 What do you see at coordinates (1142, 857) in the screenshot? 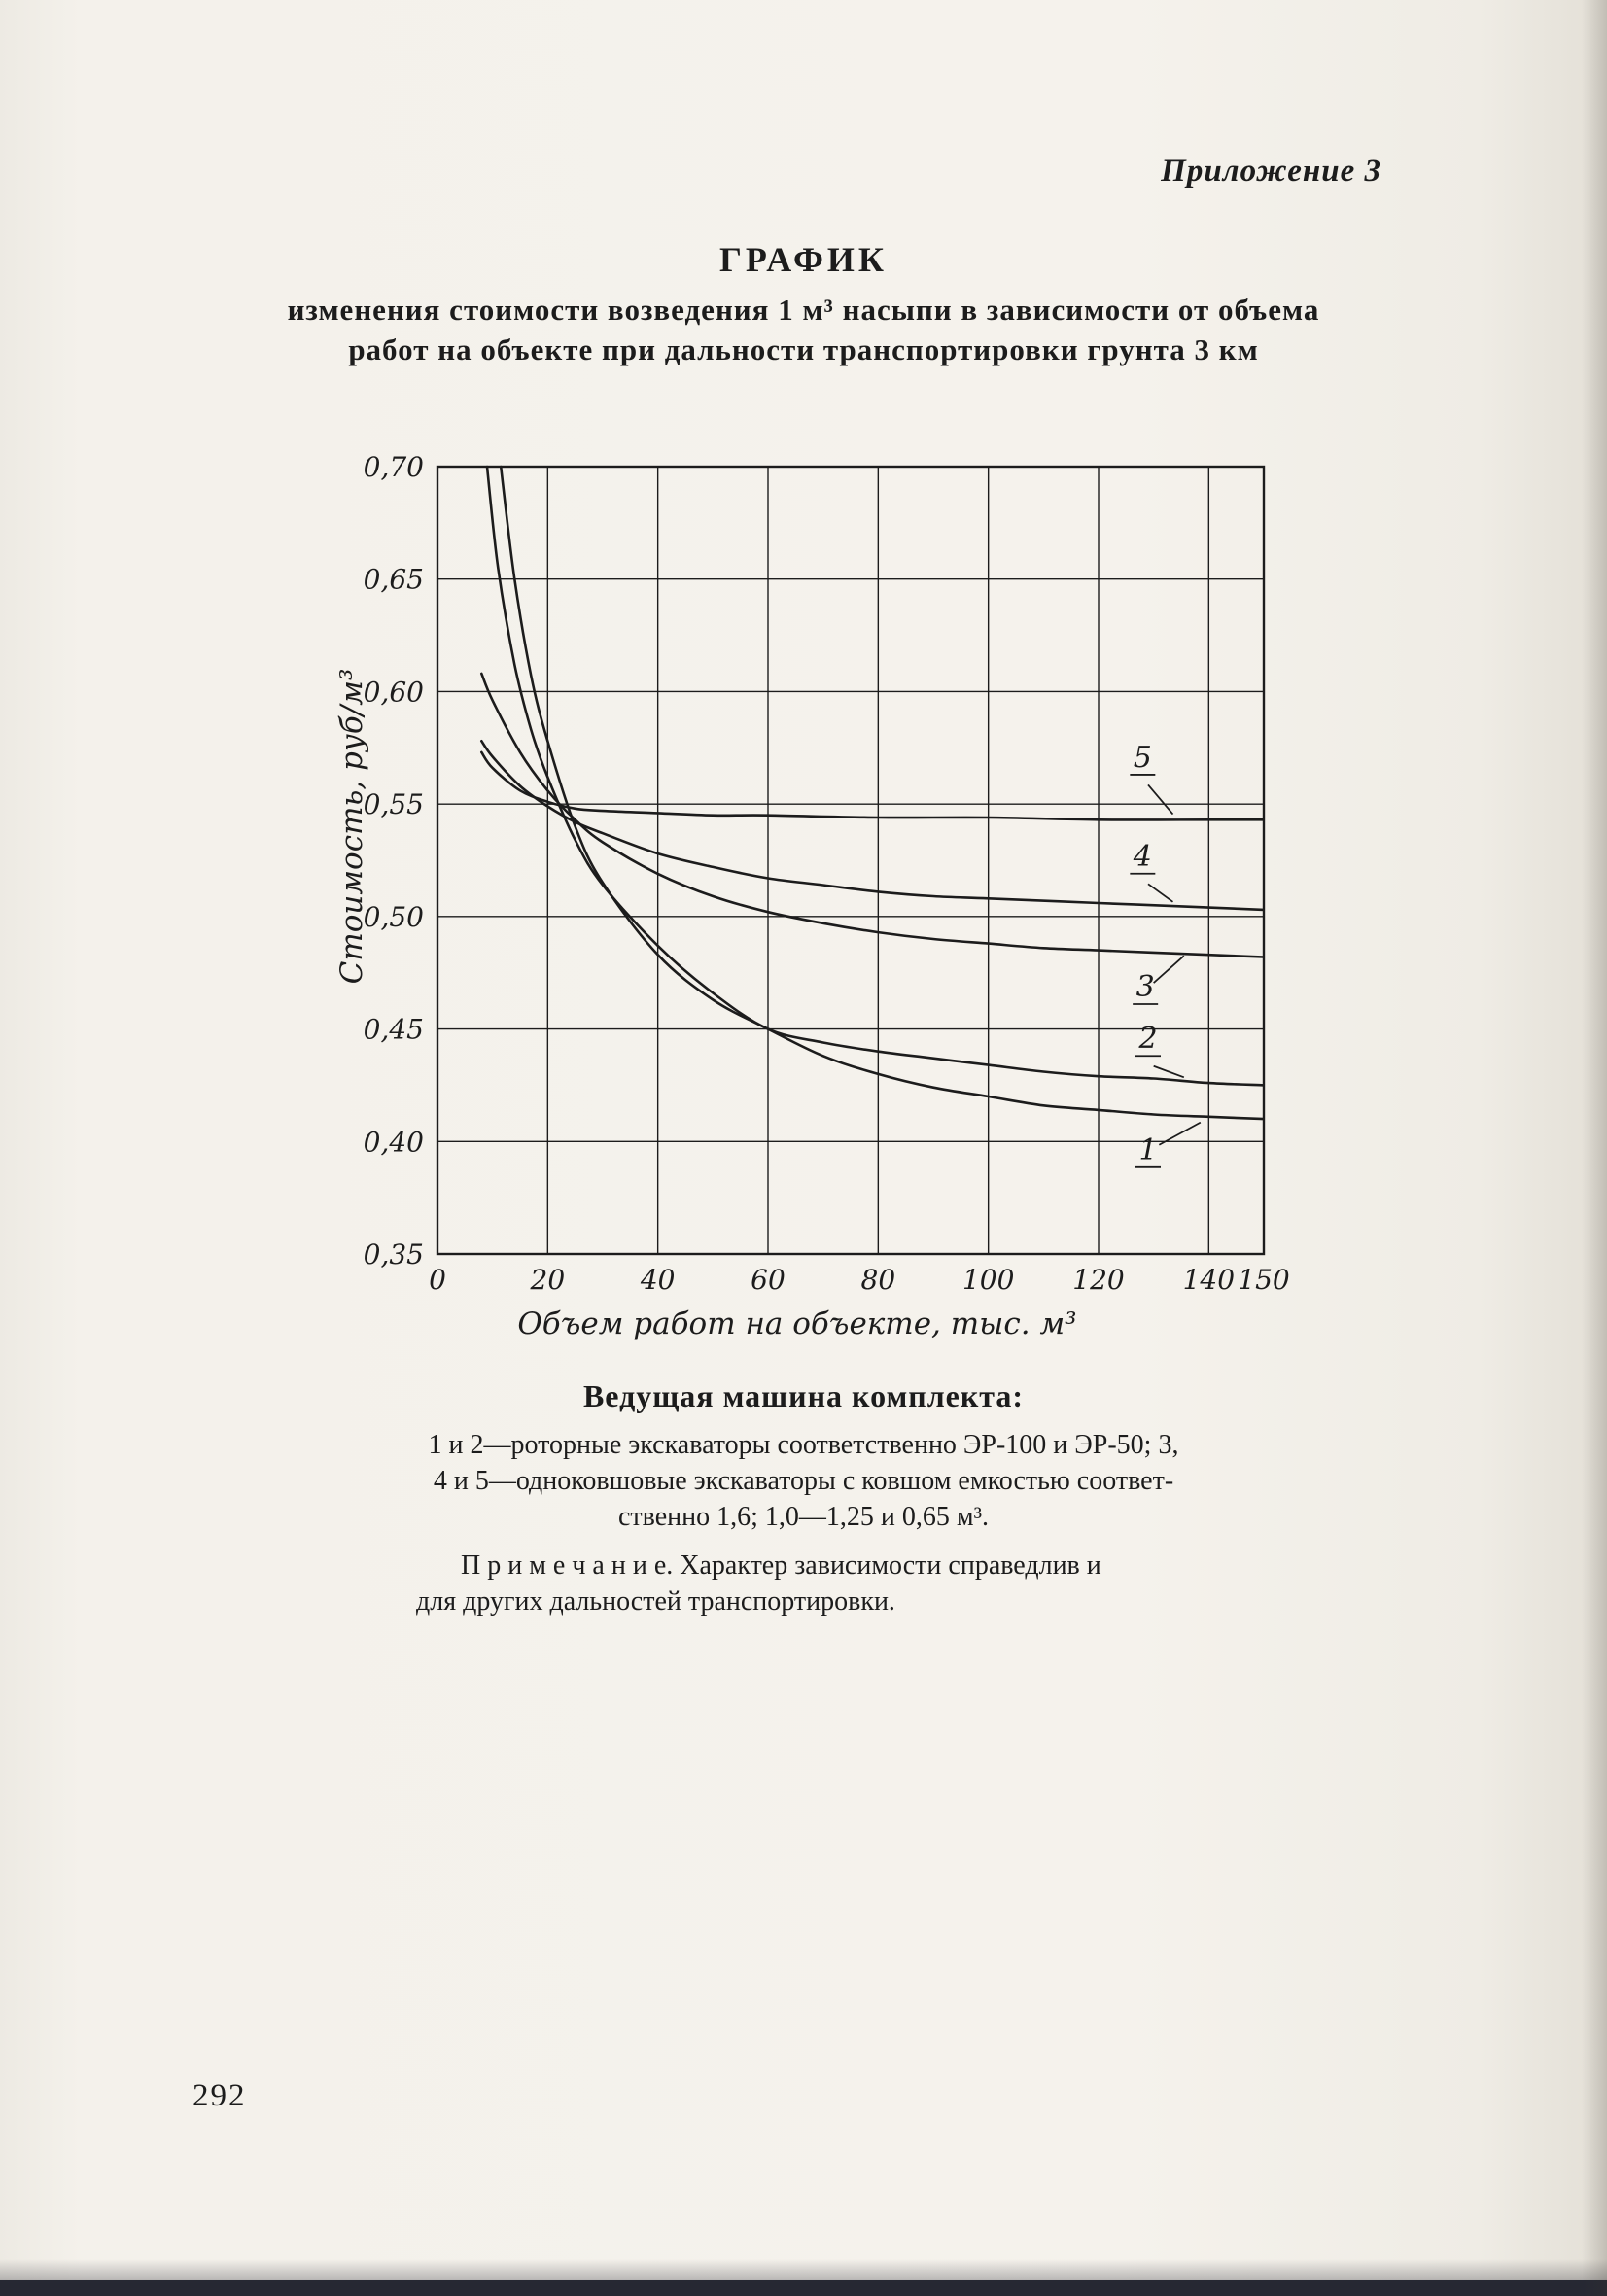
I see `curve-label-4: 4` at bounding box center [1142, 857].